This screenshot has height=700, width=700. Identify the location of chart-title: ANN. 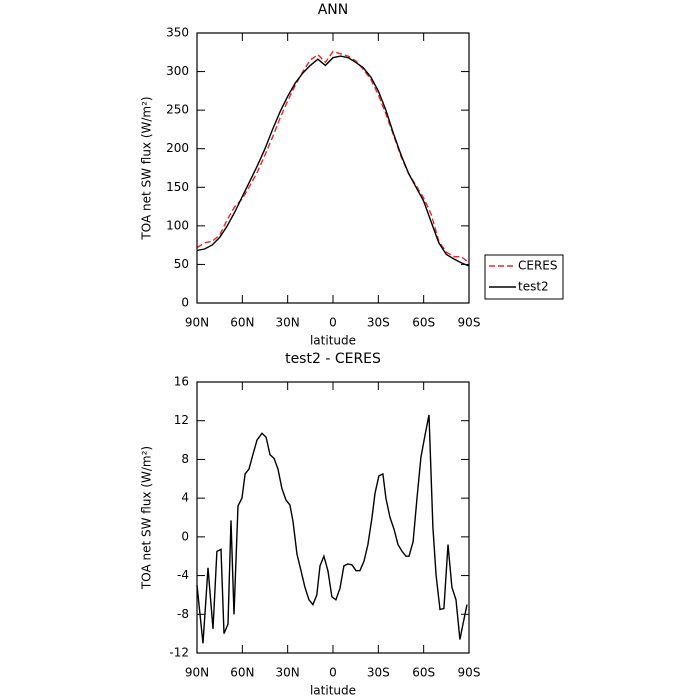
(333, 10).